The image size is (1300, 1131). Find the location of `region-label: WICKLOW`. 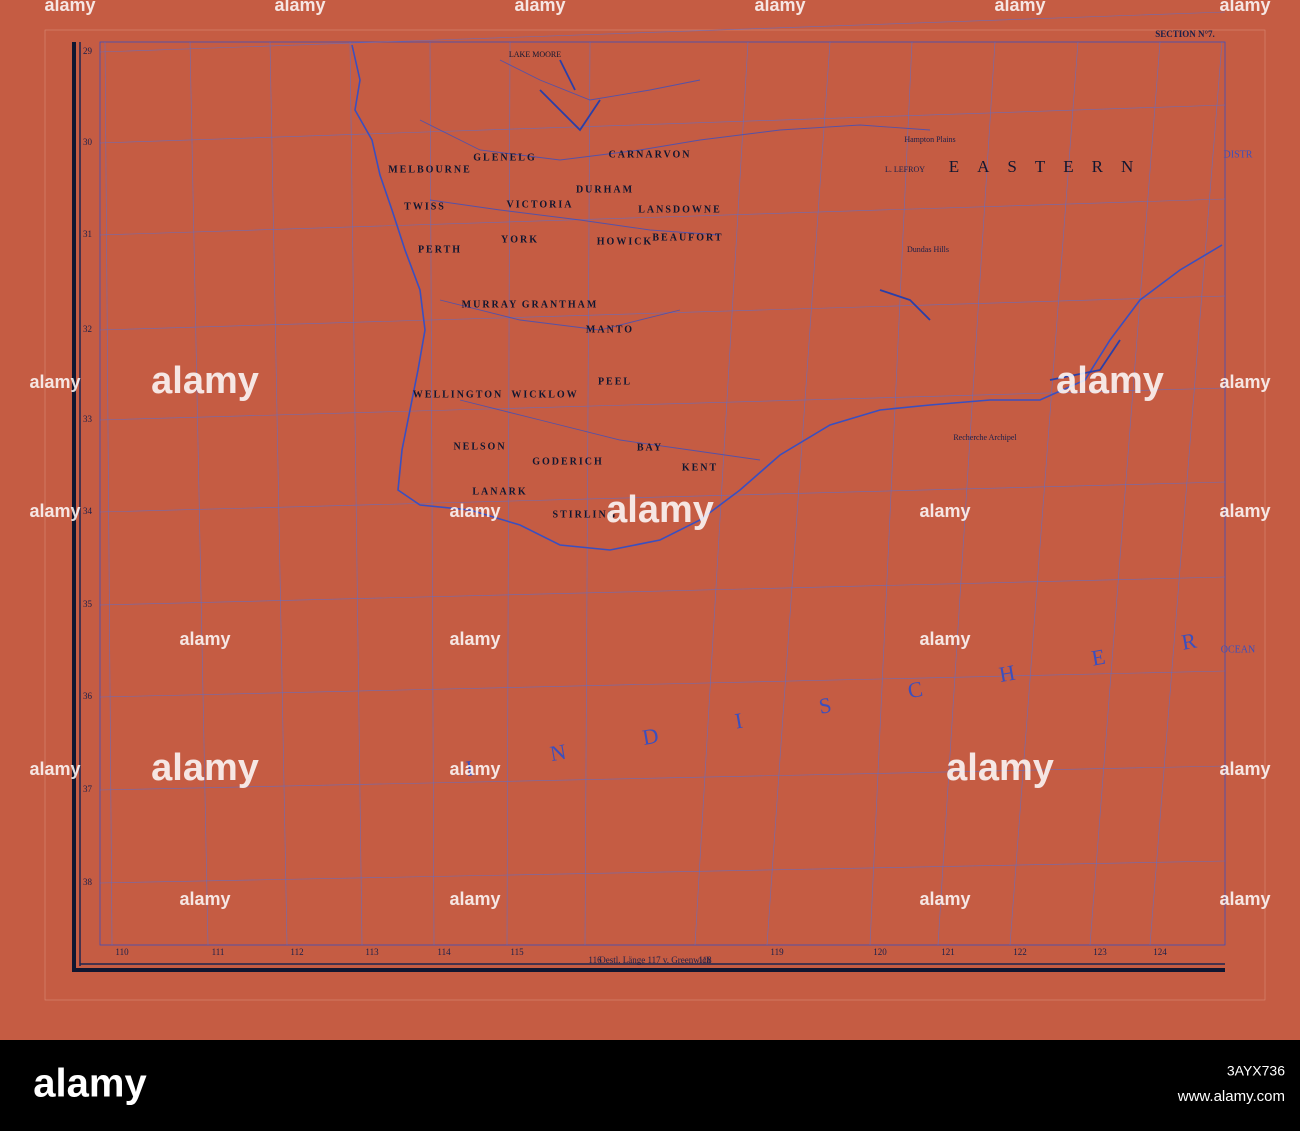

region-label: WICKLOW is located at coordinates (544, 394).